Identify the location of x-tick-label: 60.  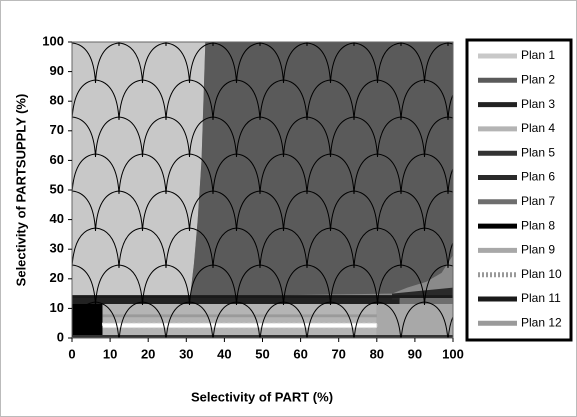
(300, 353).